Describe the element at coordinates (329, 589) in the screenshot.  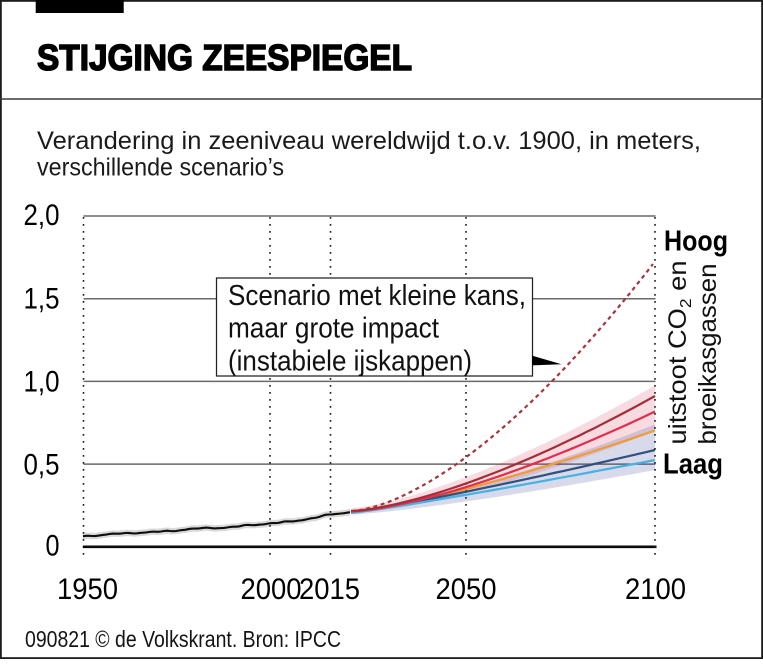
I see `svg-text: 2015` at that location.